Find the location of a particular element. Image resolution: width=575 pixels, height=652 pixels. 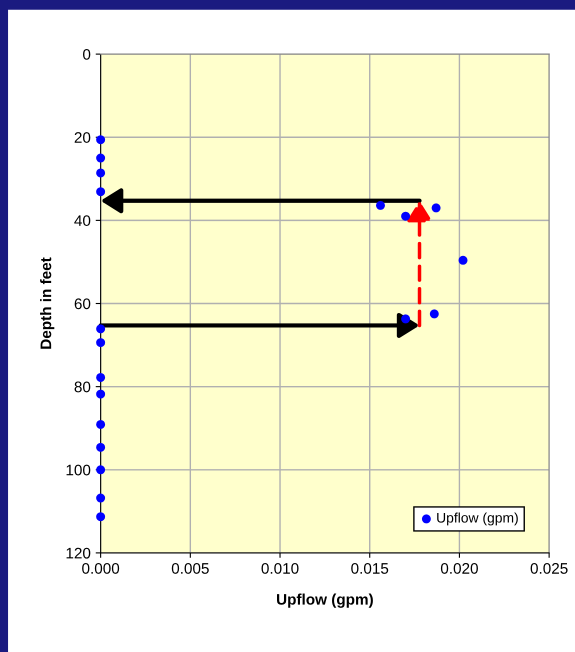

y-tick-label: 40 is located at coordinates (82, 220).